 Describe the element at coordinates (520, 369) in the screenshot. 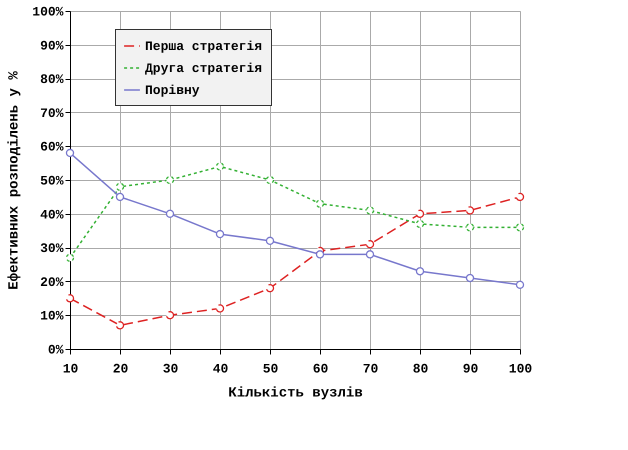

I see `x-tick-label: 100` at that location.